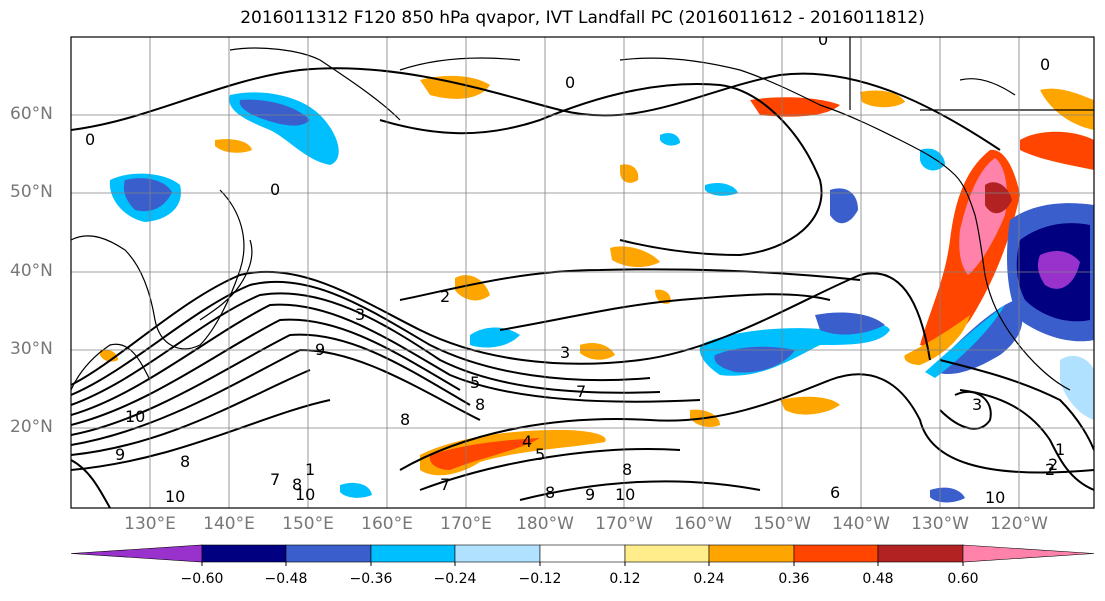  I want to click on colorbar-arrow-min, so click(136, 553).